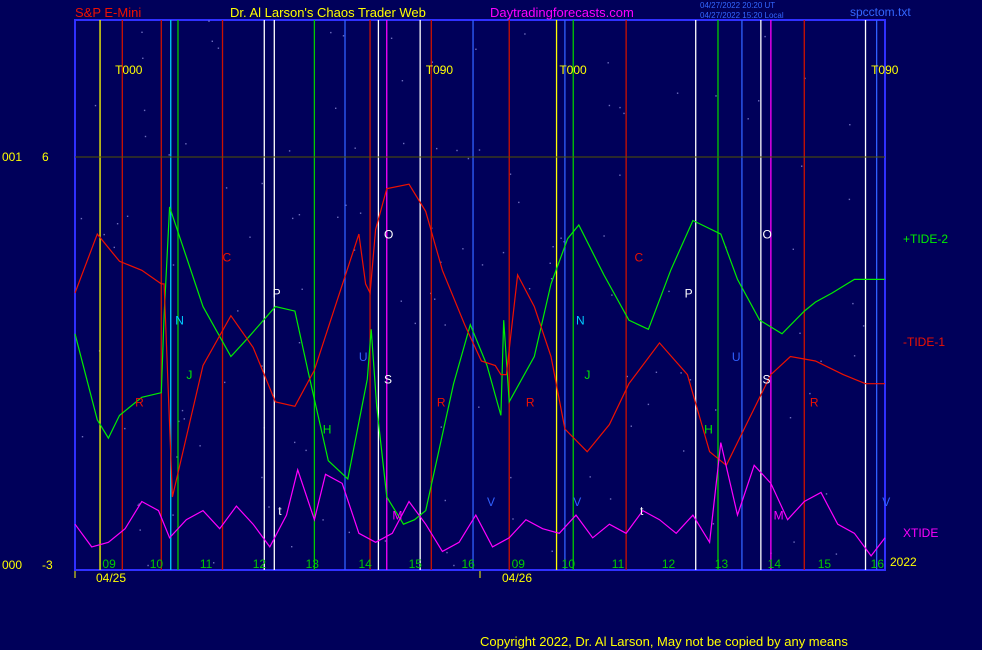 This screenshot has width=982, height=650. I want to click on event-marker-c: C, so click(638, 257).